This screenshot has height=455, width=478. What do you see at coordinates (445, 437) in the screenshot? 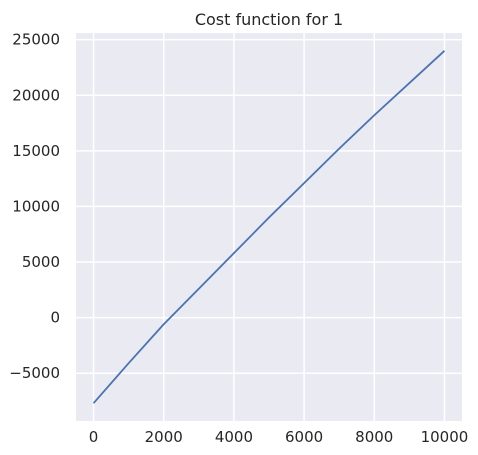
I see `x-tick-label: 10000` at bounding box center [445, 437].